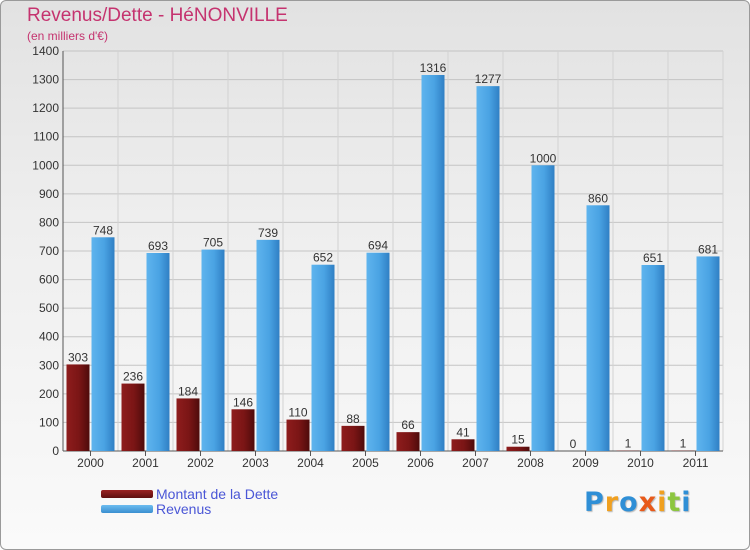 The height and width of the screenshot is (550, 750). I want to click on data-label-debt: 146, so click(243, 402).